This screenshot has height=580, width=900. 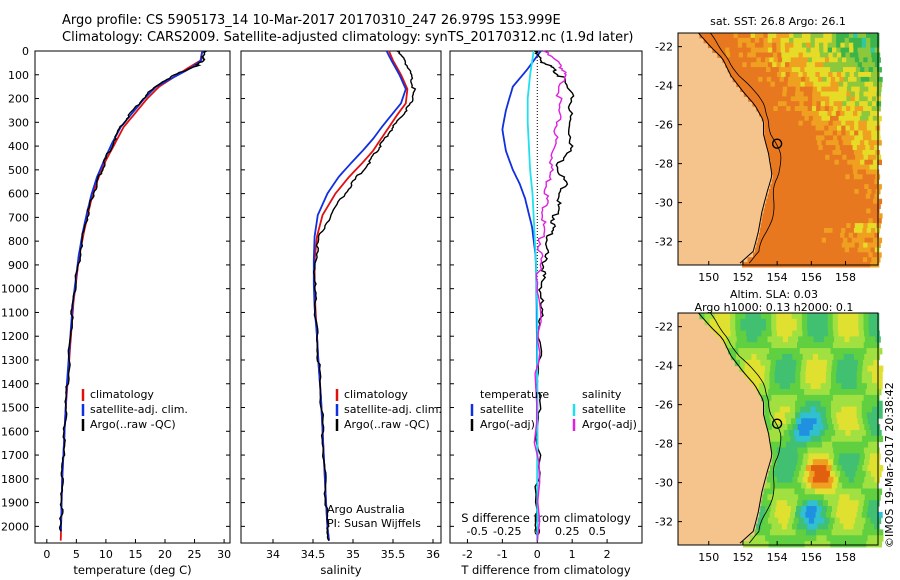 What do you see at coordinates (778, 21) in the screenshot?
I see `map-title: sat. SST: 26.8 Argo: 26.1` at bounding box center [778, 21].